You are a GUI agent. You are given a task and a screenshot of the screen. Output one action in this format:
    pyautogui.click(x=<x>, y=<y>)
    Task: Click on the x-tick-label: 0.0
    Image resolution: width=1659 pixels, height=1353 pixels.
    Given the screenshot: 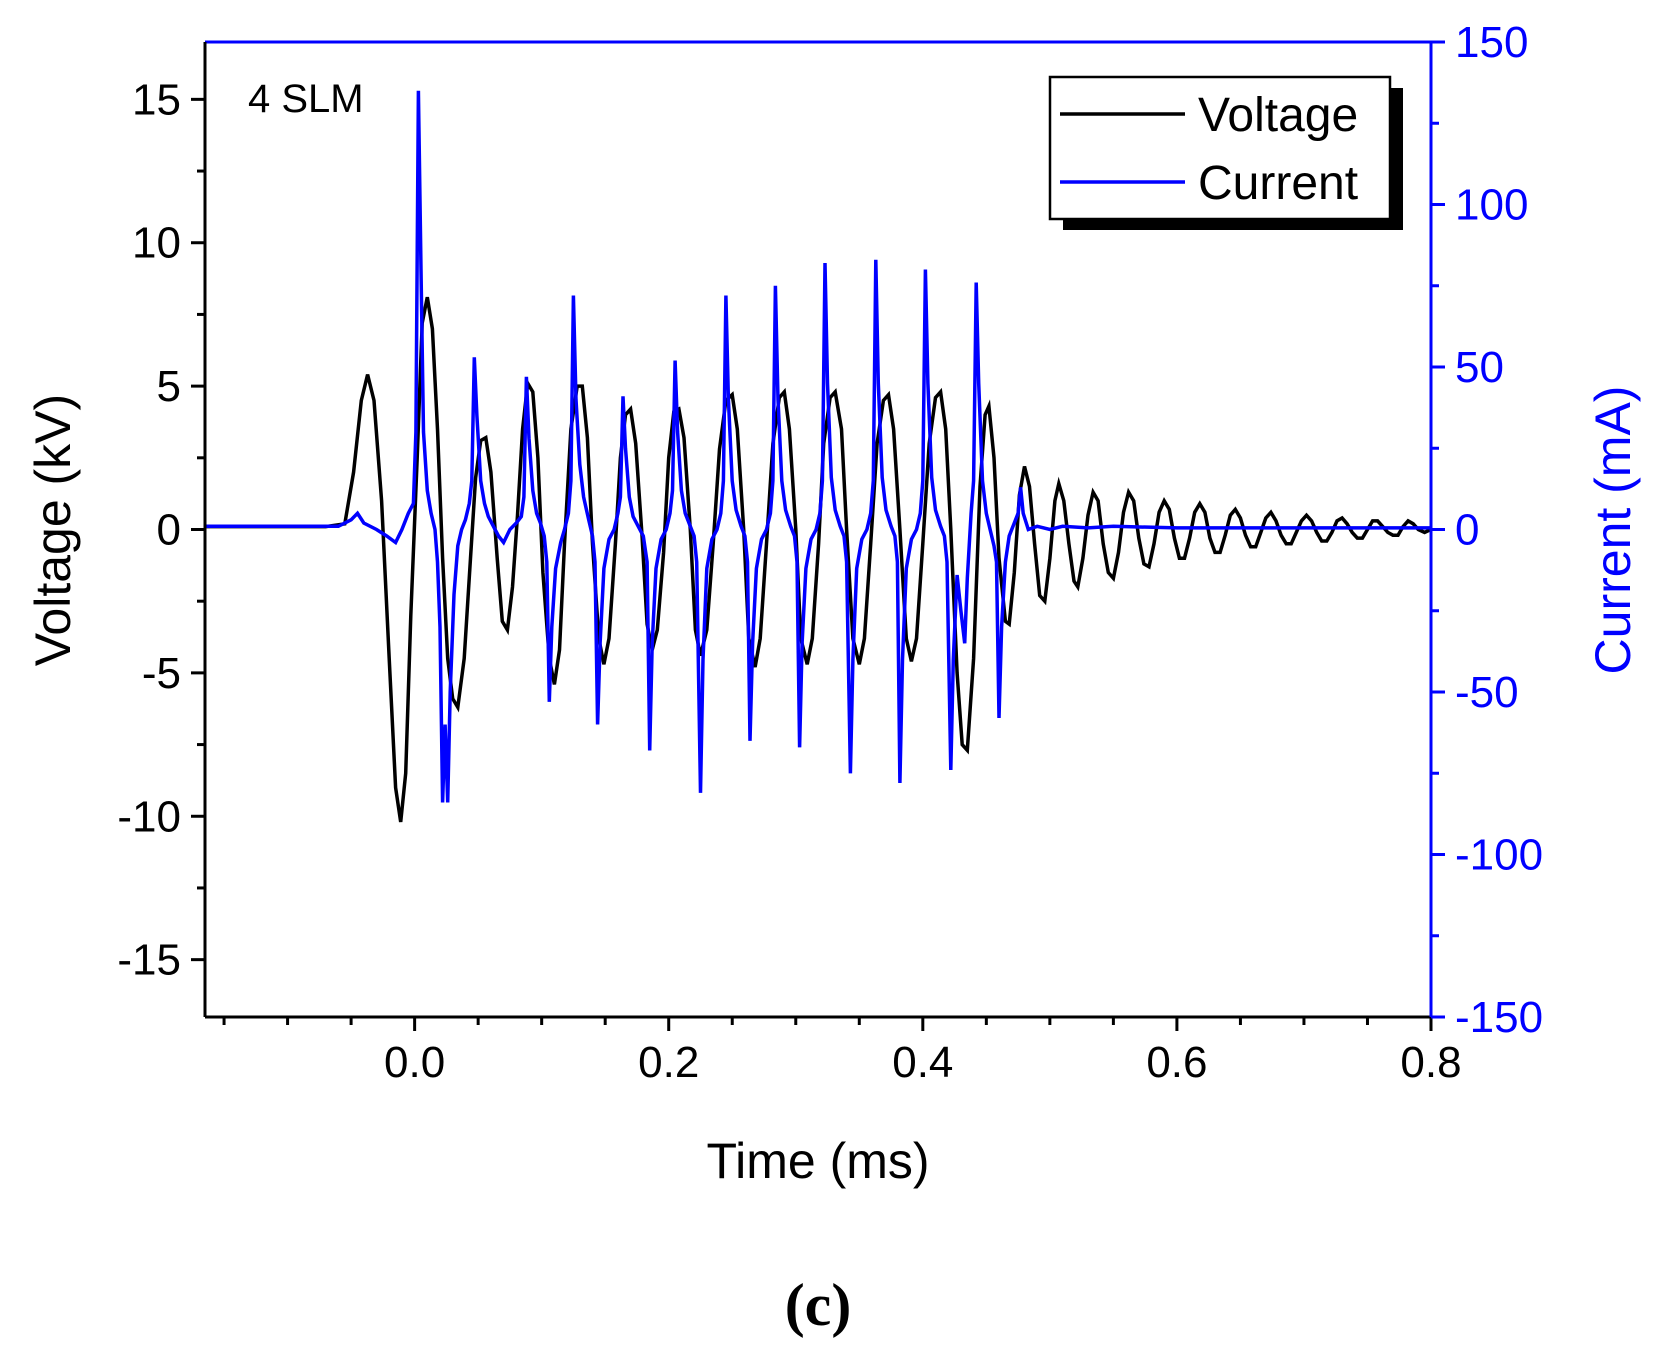 What is the action you would take?
    pyautogui.click(x=414, y=1062)
    